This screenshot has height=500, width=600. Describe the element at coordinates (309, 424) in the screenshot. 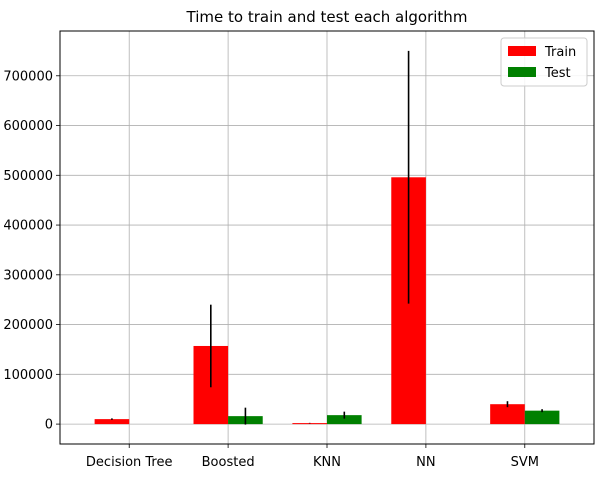

I see `bar-train-knn` at that location.